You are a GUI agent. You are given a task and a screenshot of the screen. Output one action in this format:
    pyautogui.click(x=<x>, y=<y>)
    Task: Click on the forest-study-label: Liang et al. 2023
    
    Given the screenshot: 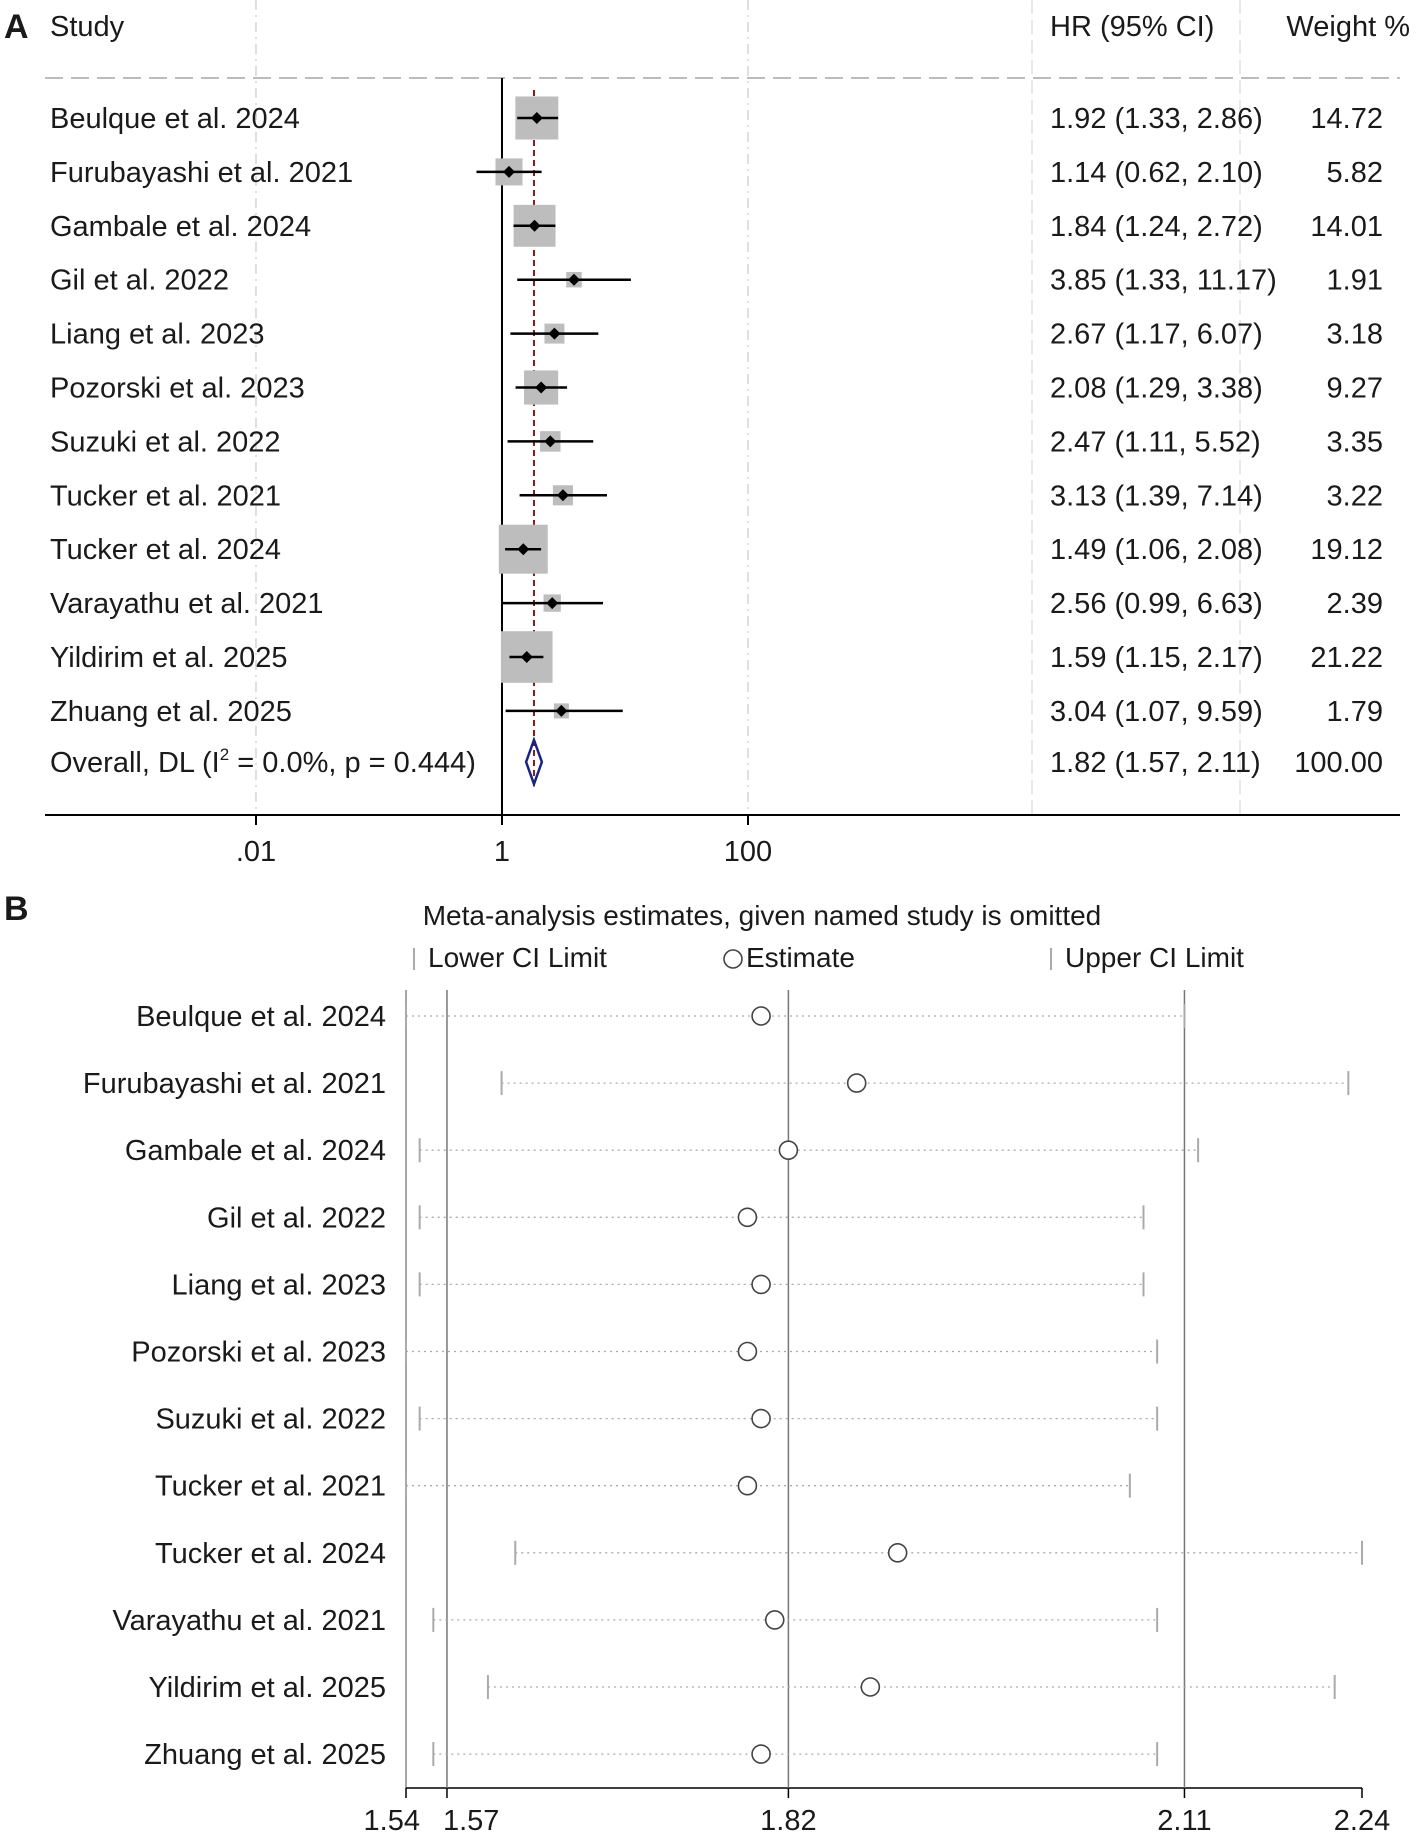 What is the action you would take?
    pyautogui.click(x=157, y=335)
    